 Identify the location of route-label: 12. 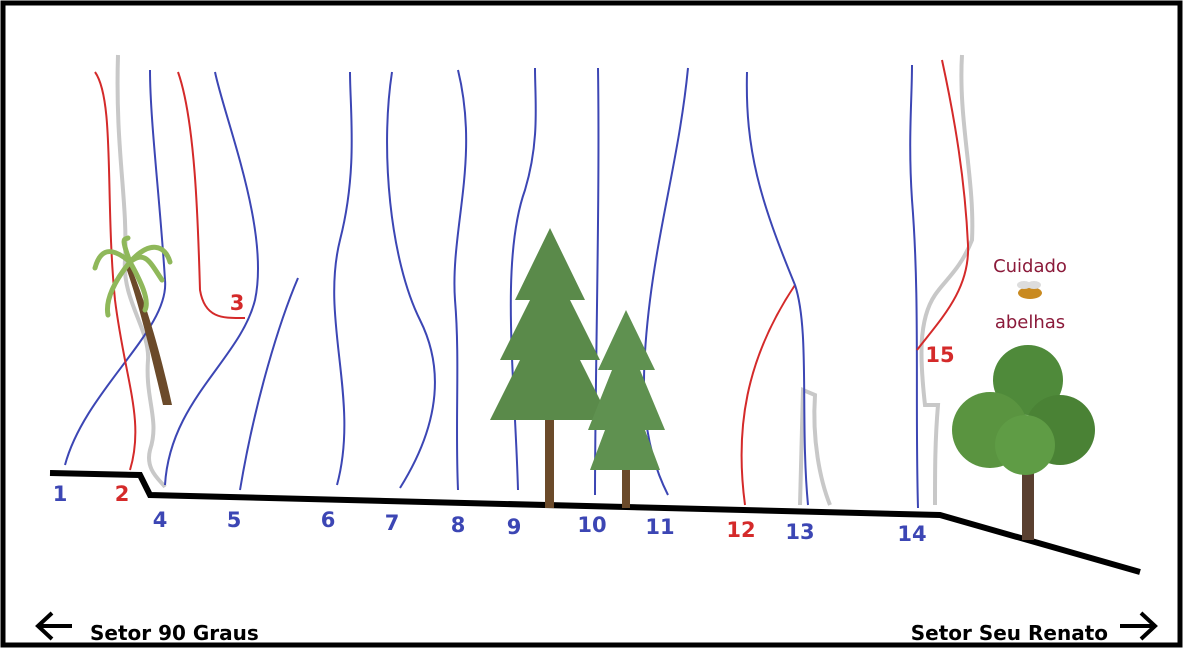
(740, 530).